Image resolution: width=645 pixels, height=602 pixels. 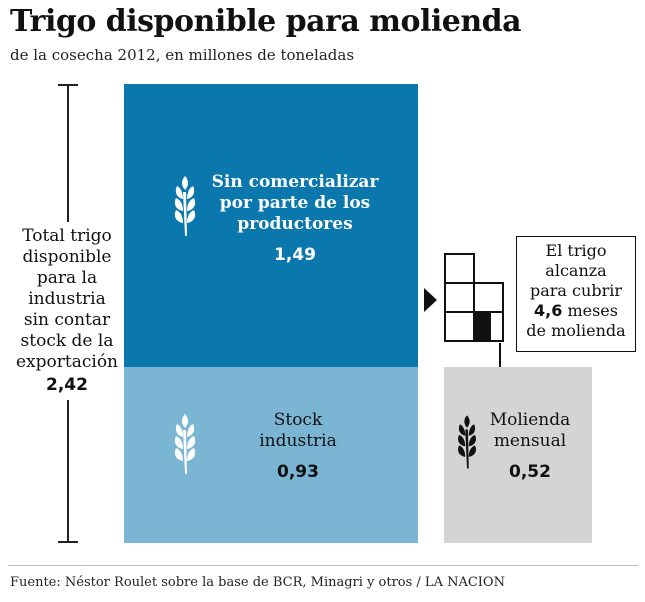 What do you see at coordinates (576, 250) in the screenshot?
I see `callout-line: El trigo` at bounding box center [576, 250].